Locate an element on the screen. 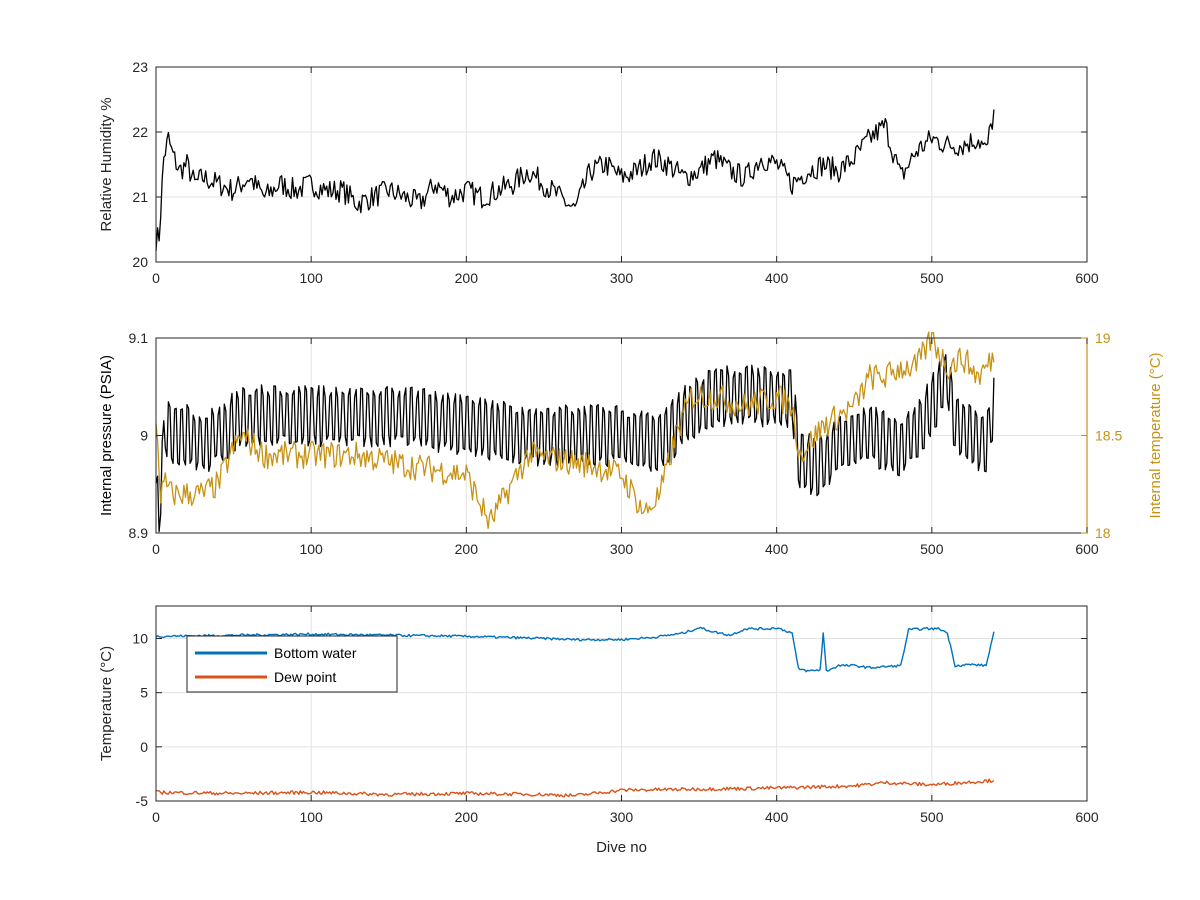  y-tick-label: 5 is located at coordinates (144, 693).